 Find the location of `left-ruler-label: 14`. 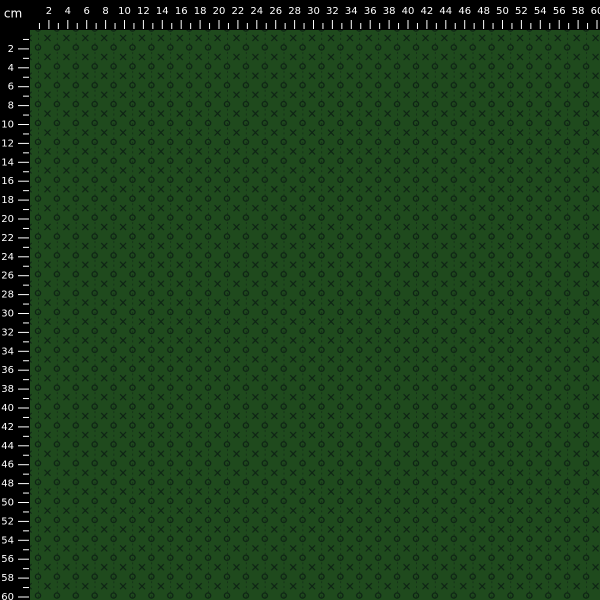

left-ruler-label: 14 is located at coordinates (7, 162).